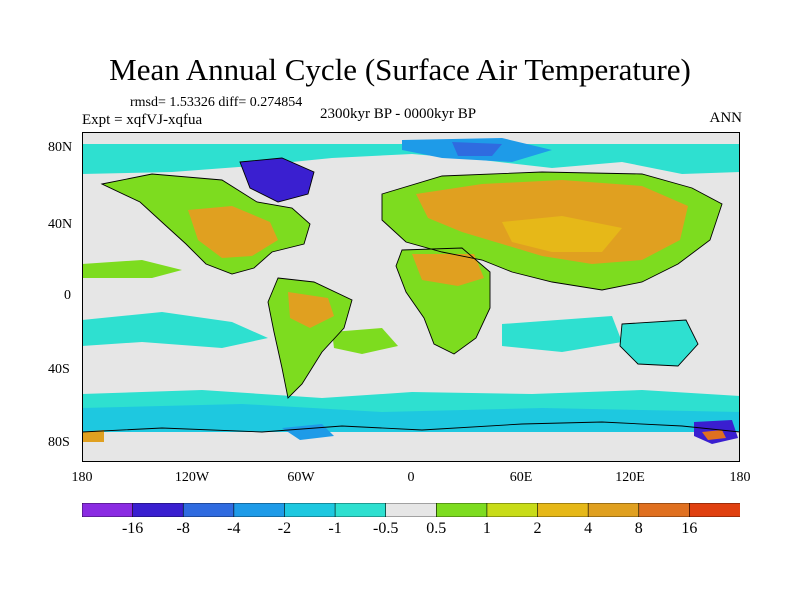 This screenshot has width=800, height=600. What do you see at coordinates (60, 224) in the screenshot?
I see `lat-label-40n: 40N` at bounding box center [60, 224].